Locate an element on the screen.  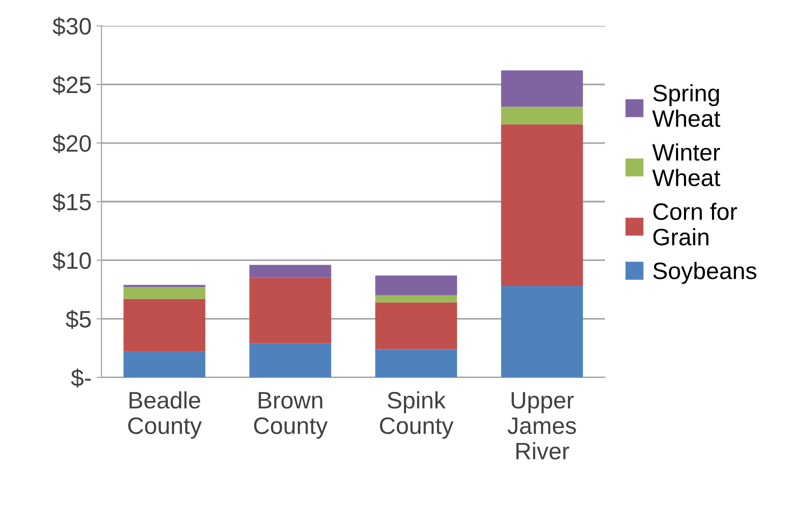
y-tick-label: $30 is located at coordinates (71, 26).